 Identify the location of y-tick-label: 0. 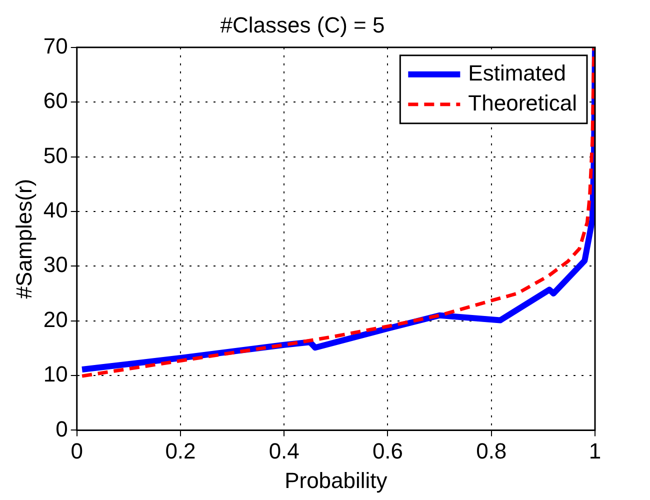
(62, 429).